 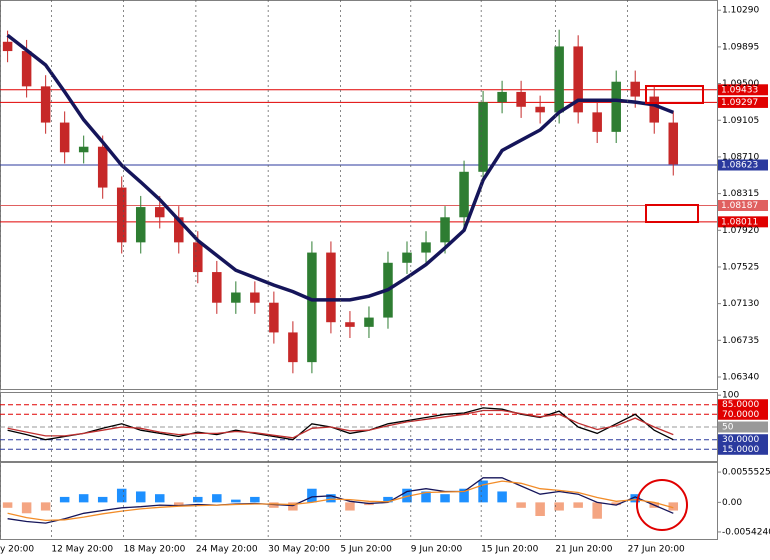 What do you see at coordinates (299, 550) in the screenshot?
I see `x-tick-label: 30 May 20:00` at bounding box center [299, 550].